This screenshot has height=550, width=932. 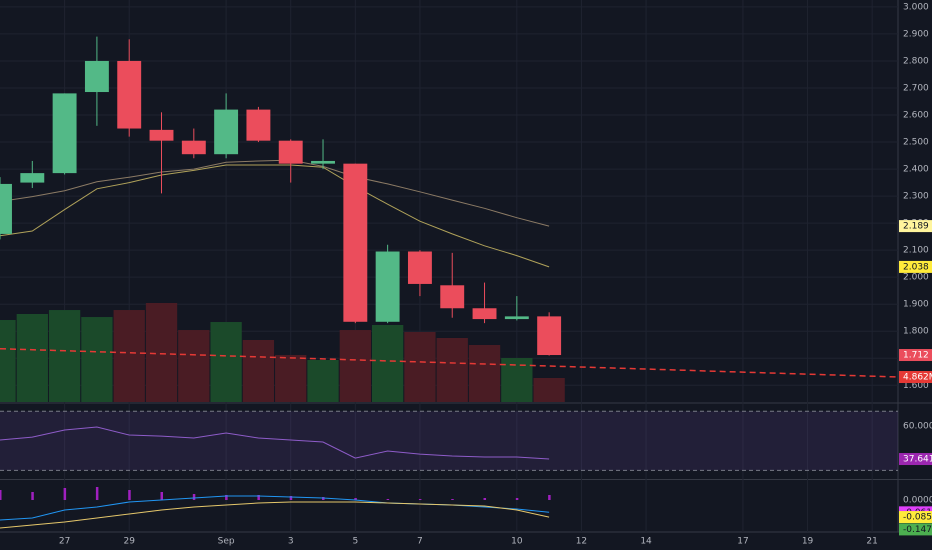 What do you see at coordinates (808, 542) in the screenshot?
I see `x-tick-label: 19` at bounding box center [808, 542].